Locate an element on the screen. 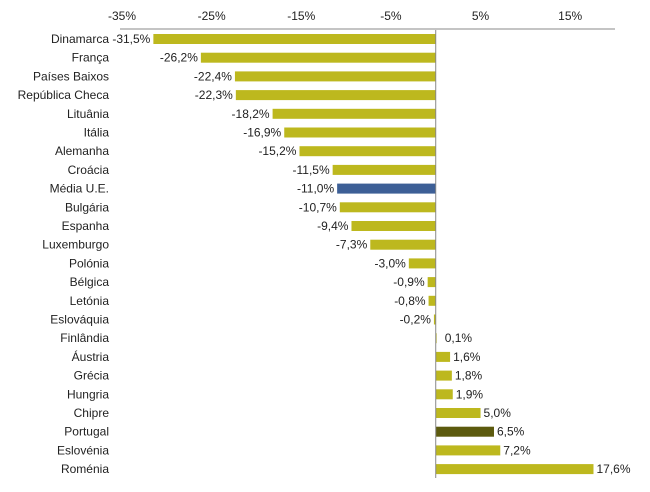  bar-alemanha is located at coordinates (367, 151).